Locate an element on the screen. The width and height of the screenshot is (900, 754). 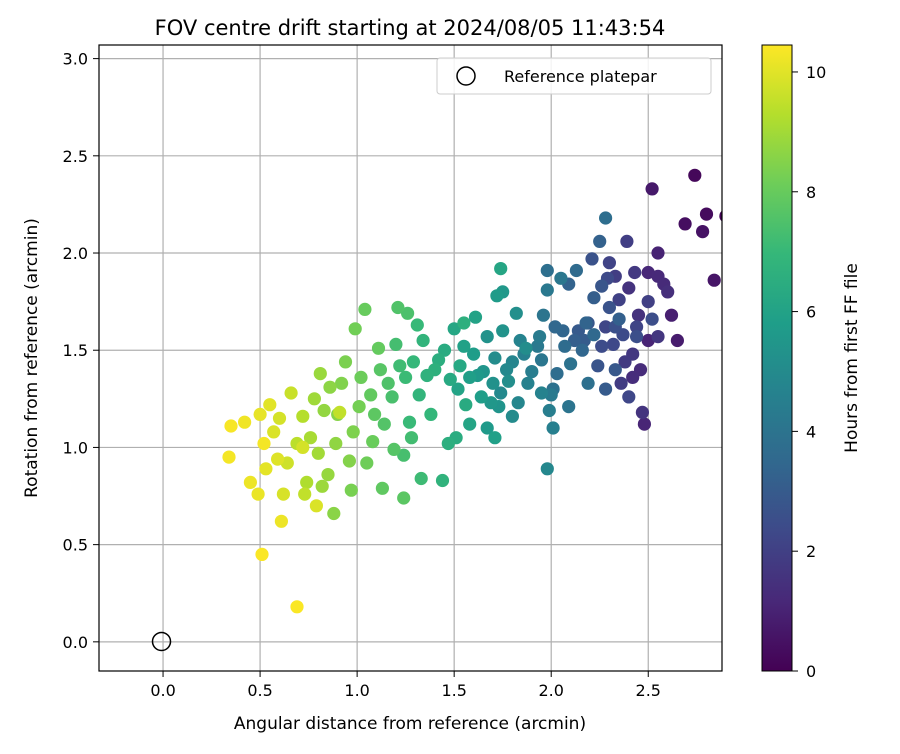
y-tick-label: 1.0 is located at coordinates (75, 447).